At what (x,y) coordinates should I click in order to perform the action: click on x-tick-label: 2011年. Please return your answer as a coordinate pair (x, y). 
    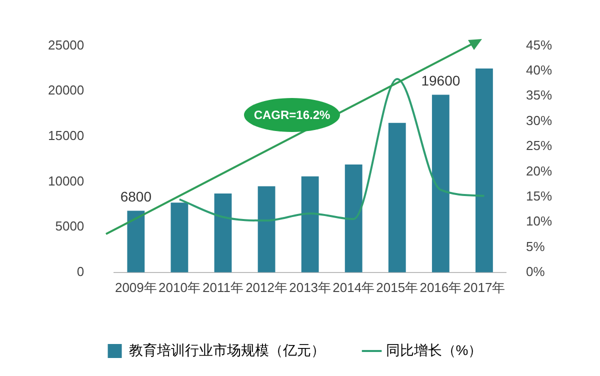
    Looking at the image, I should click on (223, 287).